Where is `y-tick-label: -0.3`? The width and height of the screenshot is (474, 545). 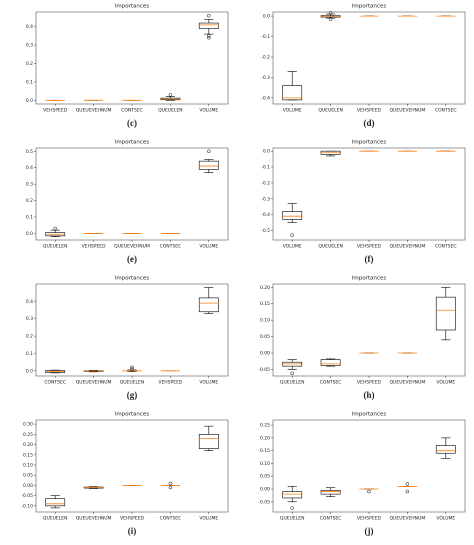
y-tick-label: -0.3 is located at coordinates (265, 199).